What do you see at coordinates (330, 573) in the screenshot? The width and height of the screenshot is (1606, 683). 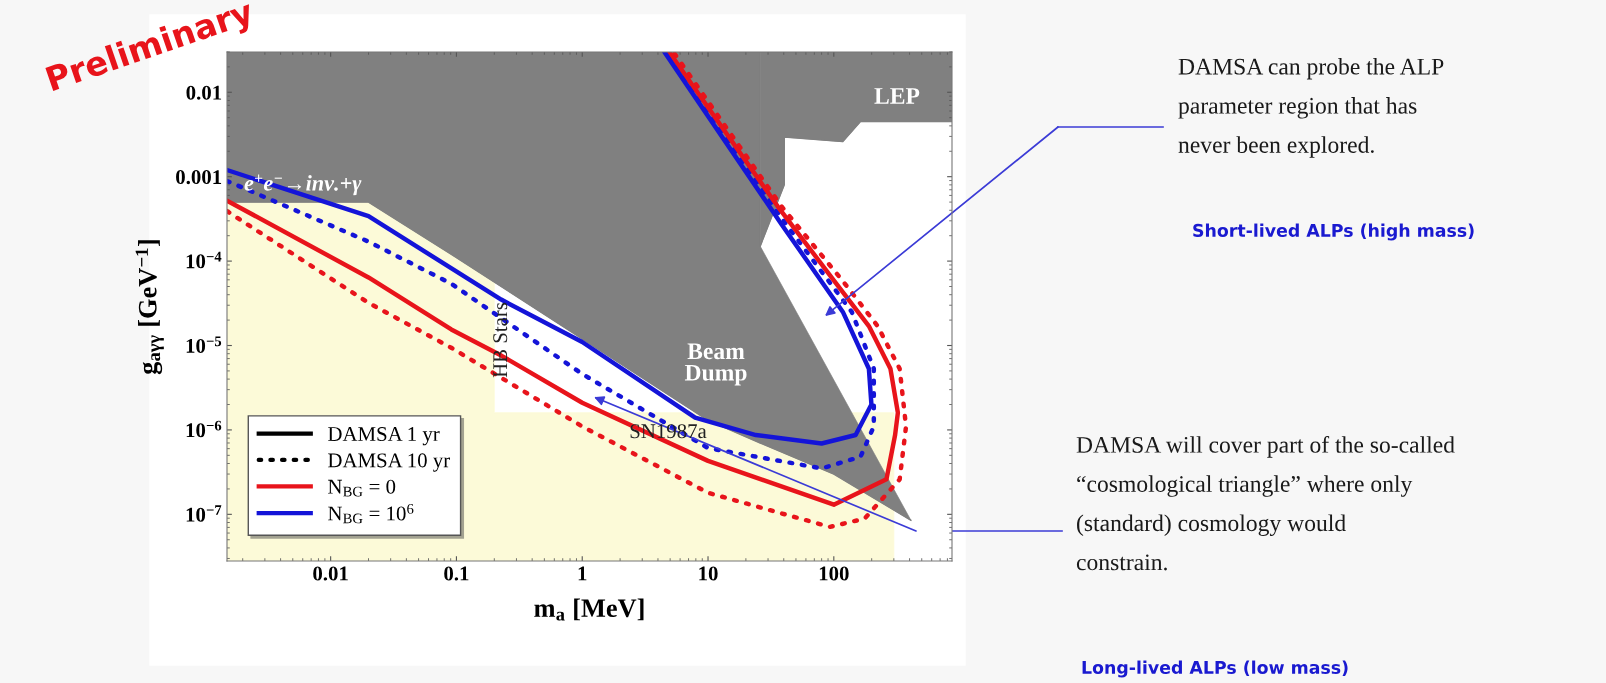 I see `x-tick-label: 0.01` at bounding box center [330, 573].